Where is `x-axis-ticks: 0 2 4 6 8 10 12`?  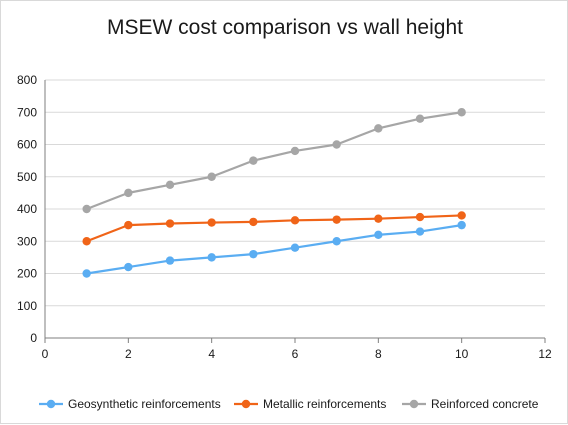
x-axis-ticks: 0 2 4 6 8 10 12 is located at coordinates (297, 349).